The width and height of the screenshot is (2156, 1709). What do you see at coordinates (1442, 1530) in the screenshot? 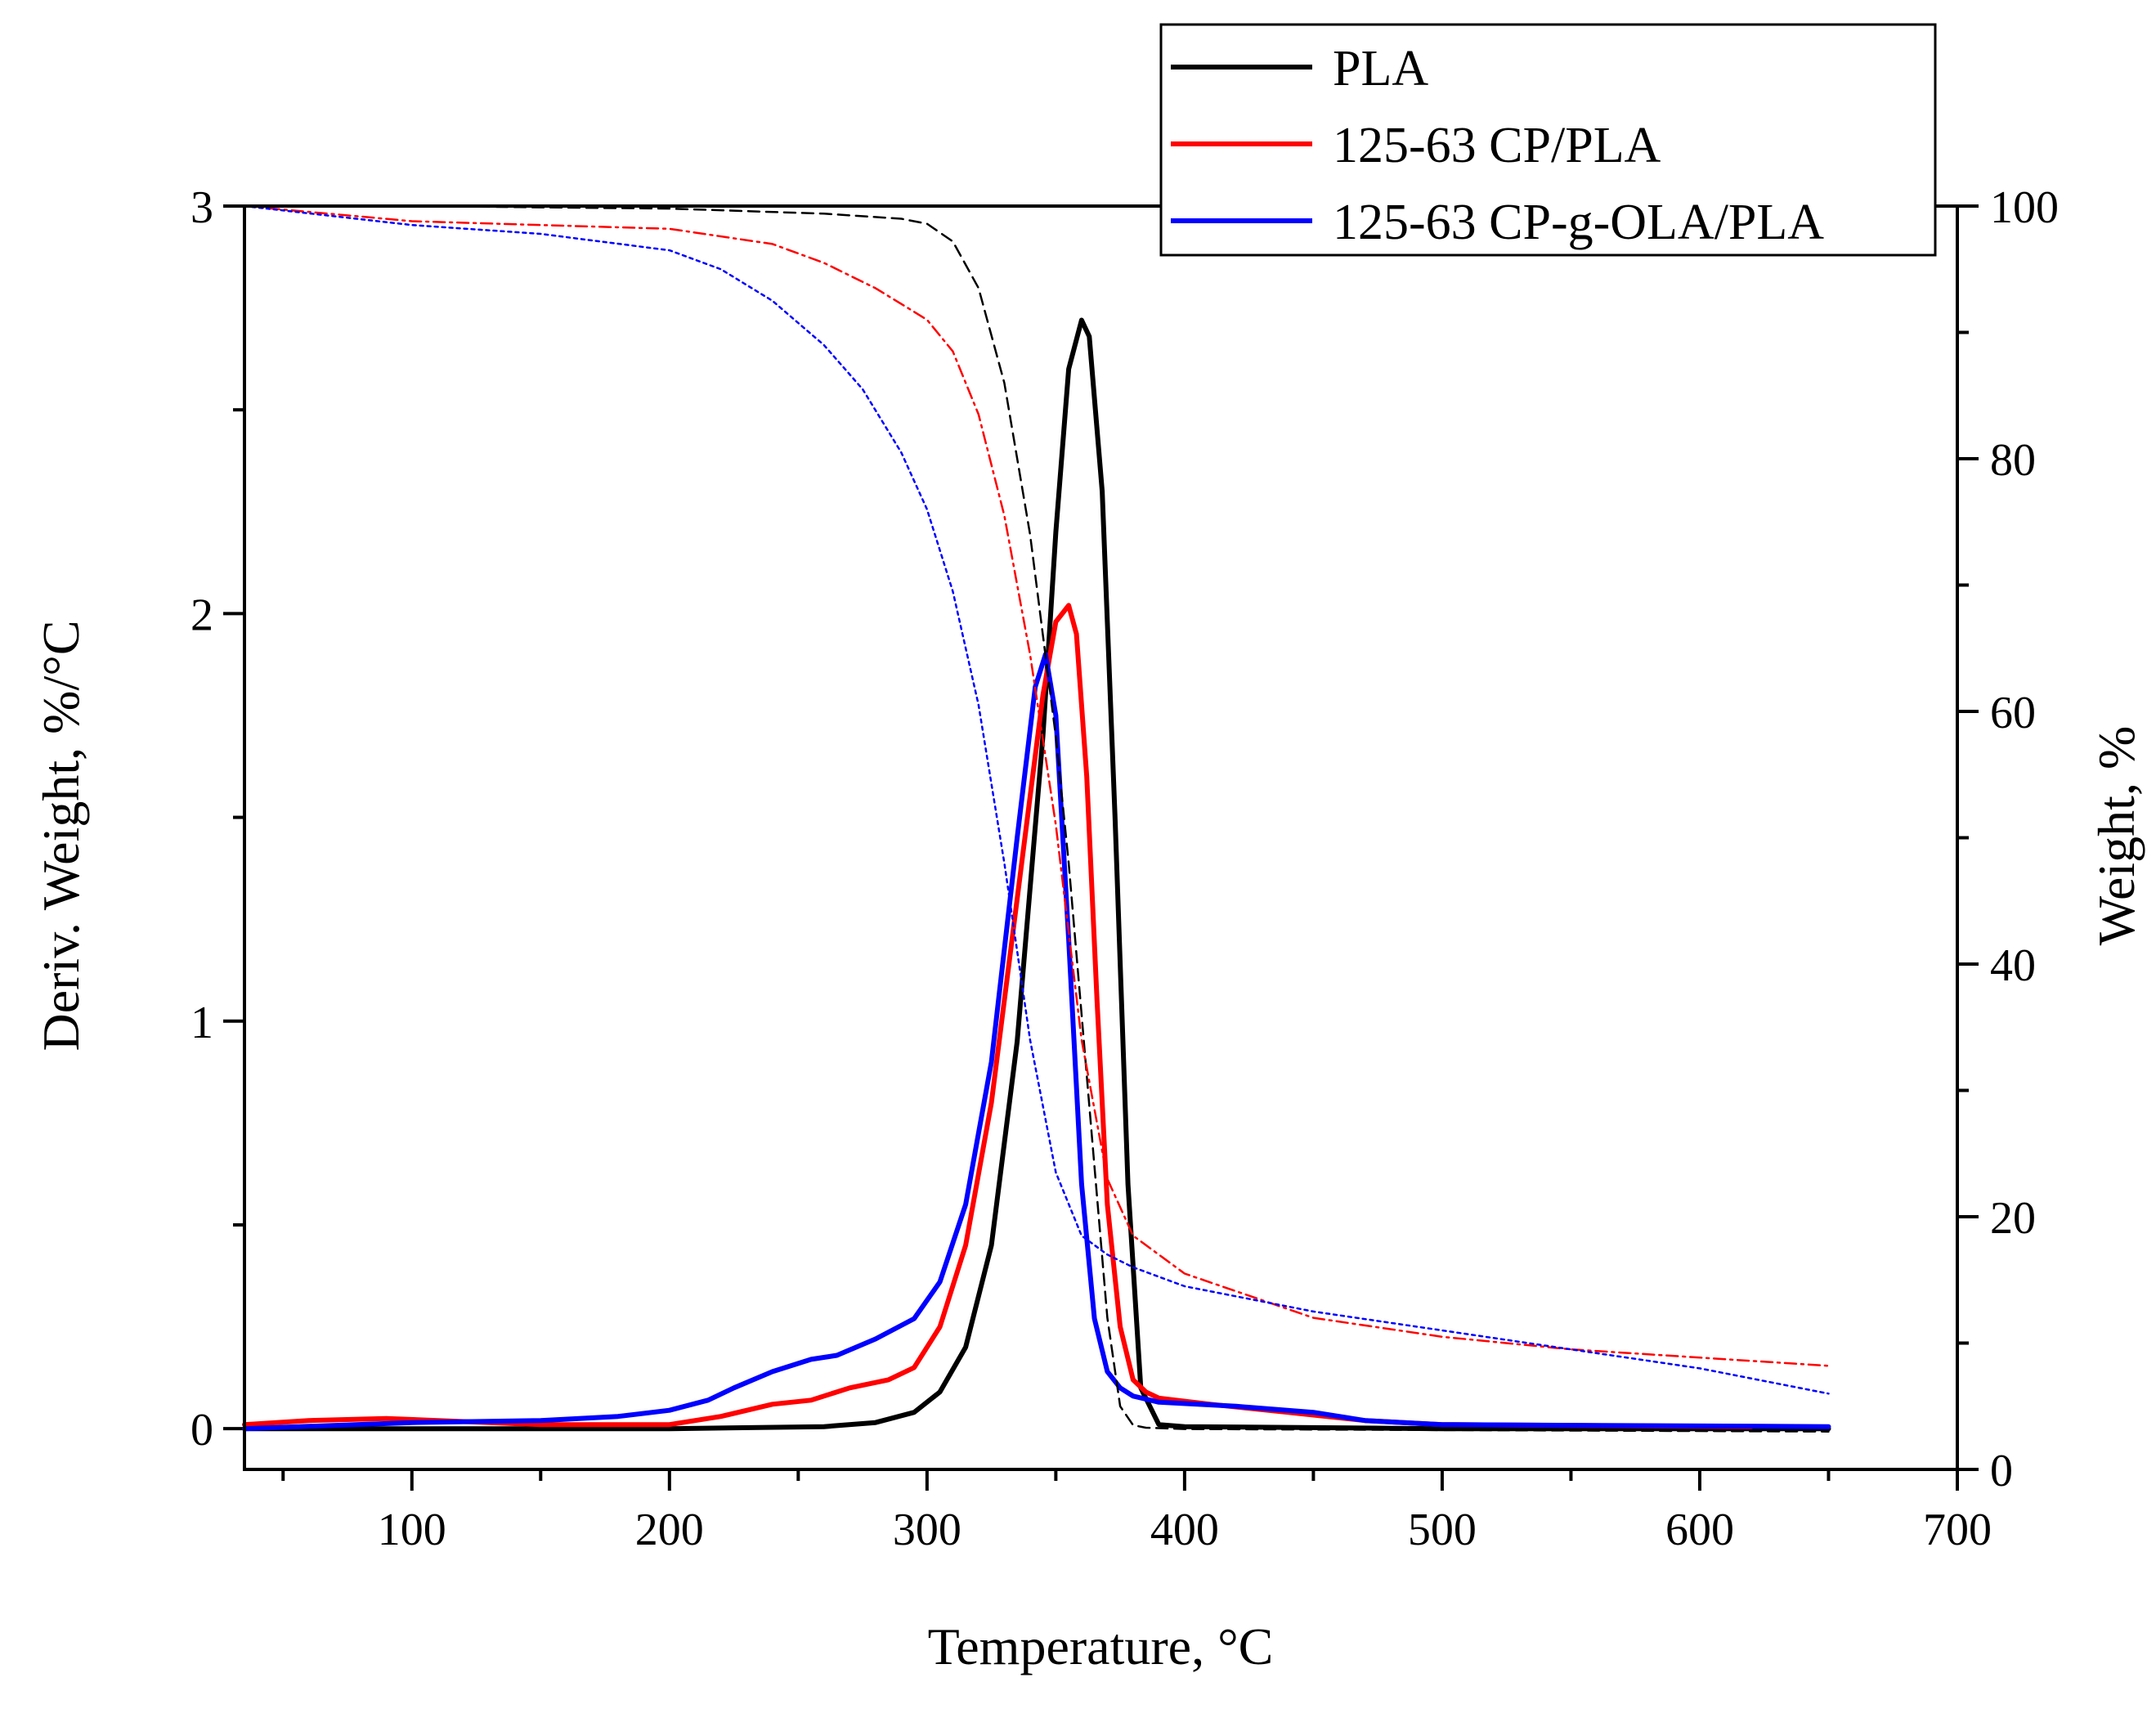
I see `x-tick-label: 500` at bounding box center [1442, 1530].